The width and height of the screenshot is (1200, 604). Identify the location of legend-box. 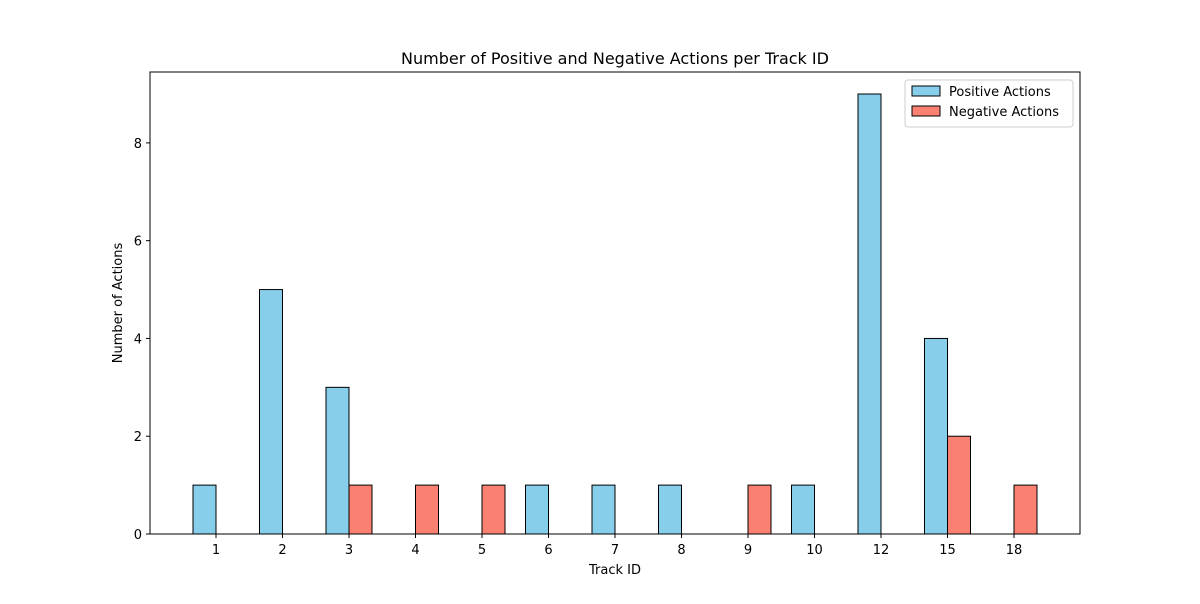
(989, 103).